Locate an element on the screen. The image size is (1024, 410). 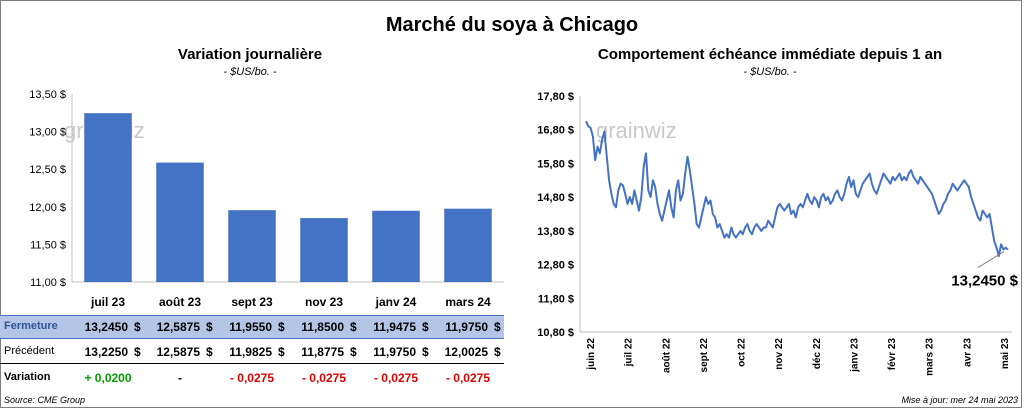
x-tick-label: oct 22 is located at coordinates (742, 352).